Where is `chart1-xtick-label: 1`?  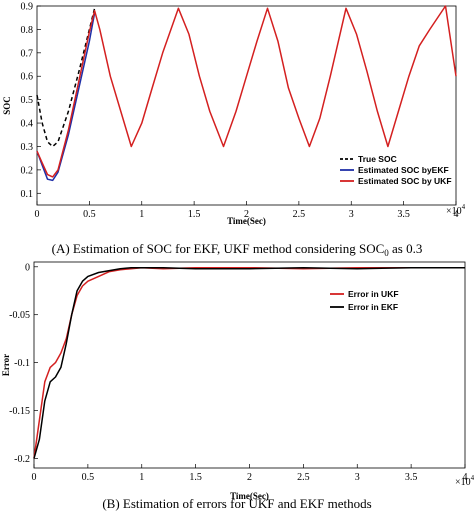
chart1-xtick-label: 1 is located at coordinates (141, 214).